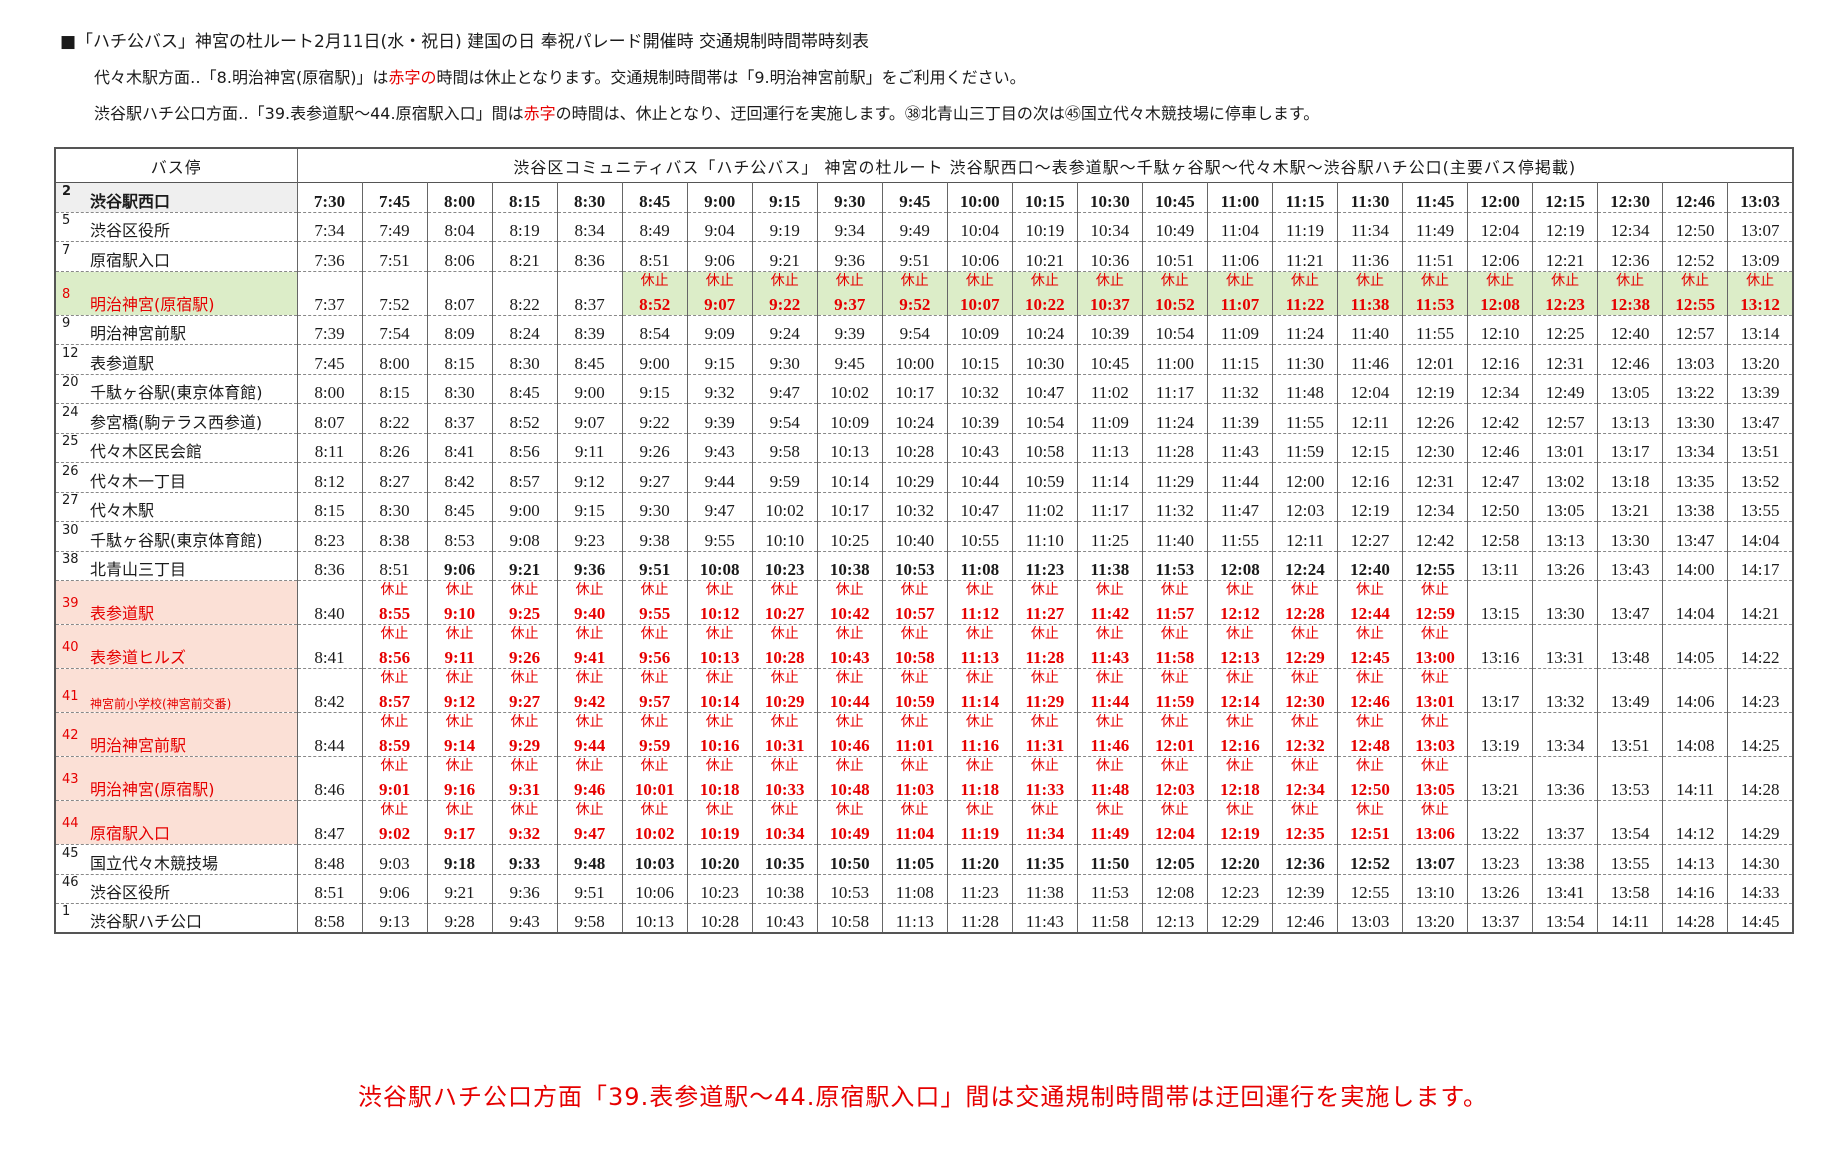 This screenshot has width=1846, height=1173. I want to click on departure-time: 7:51, so click(394, 260).